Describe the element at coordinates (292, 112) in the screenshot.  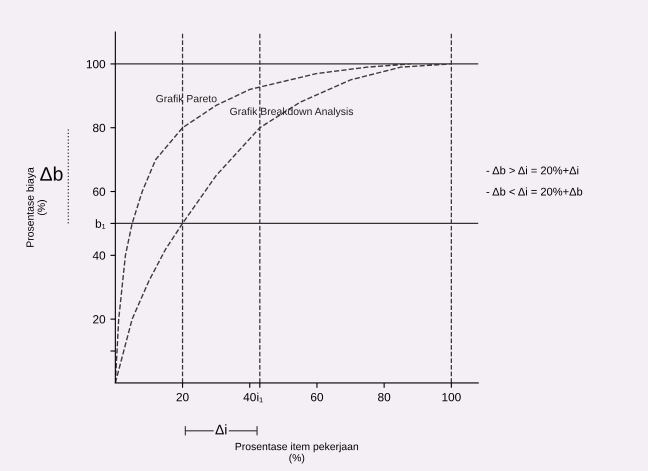
I see `series-label: Grafik Breakdown Analysis` at that location.